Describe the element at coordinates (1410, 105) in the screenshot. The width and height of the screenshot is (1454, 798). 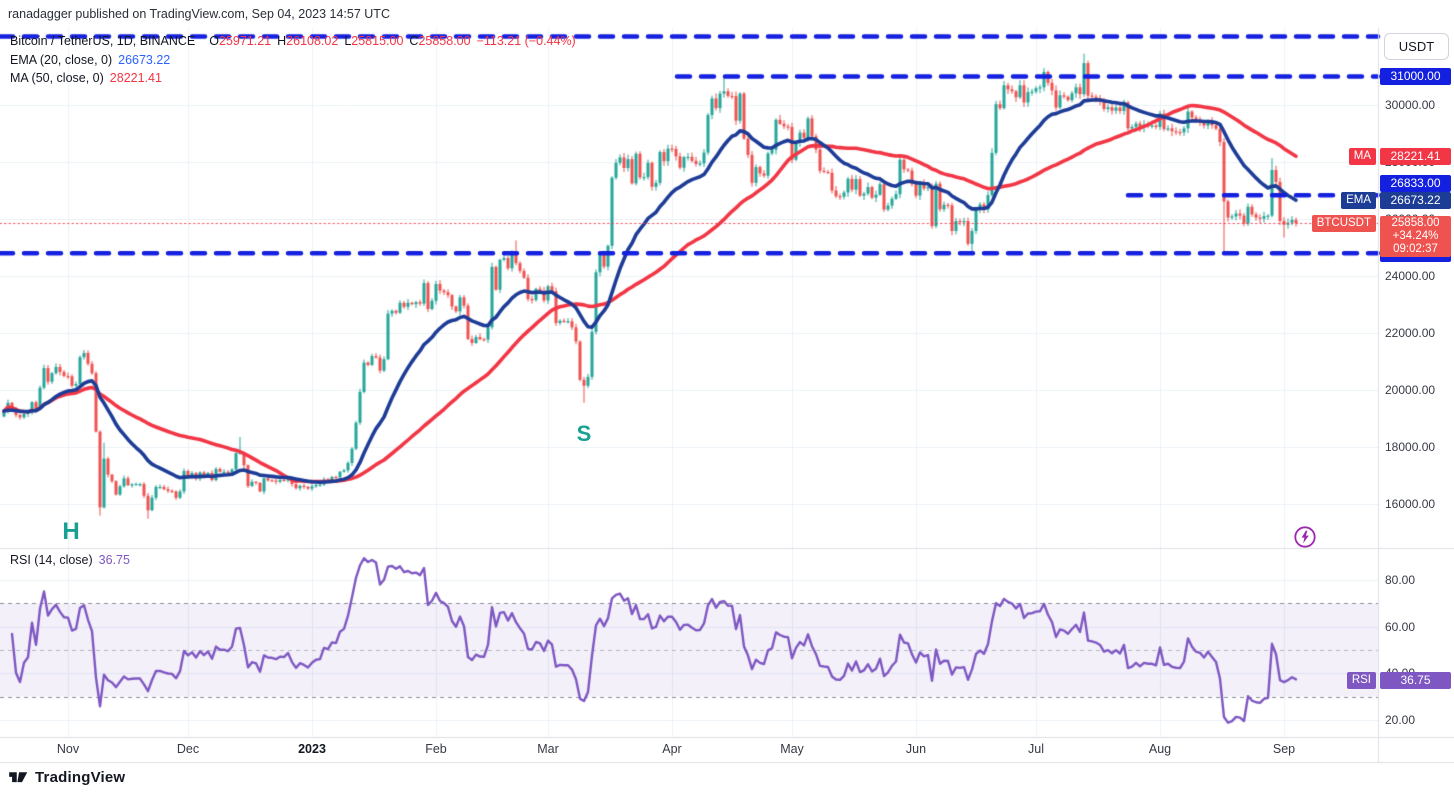
I see `price-tick-label: 30000.00` at that location.